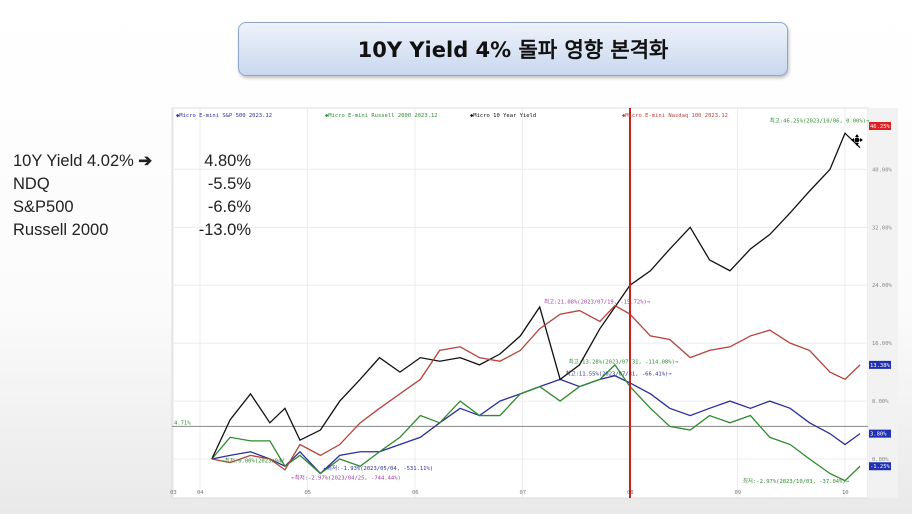 The width and height of the screenshot is (912, 514). I want to click on chart-annotation: 최고:46.25%(2023/10/06, 0.00%)→, so click(820, 120).